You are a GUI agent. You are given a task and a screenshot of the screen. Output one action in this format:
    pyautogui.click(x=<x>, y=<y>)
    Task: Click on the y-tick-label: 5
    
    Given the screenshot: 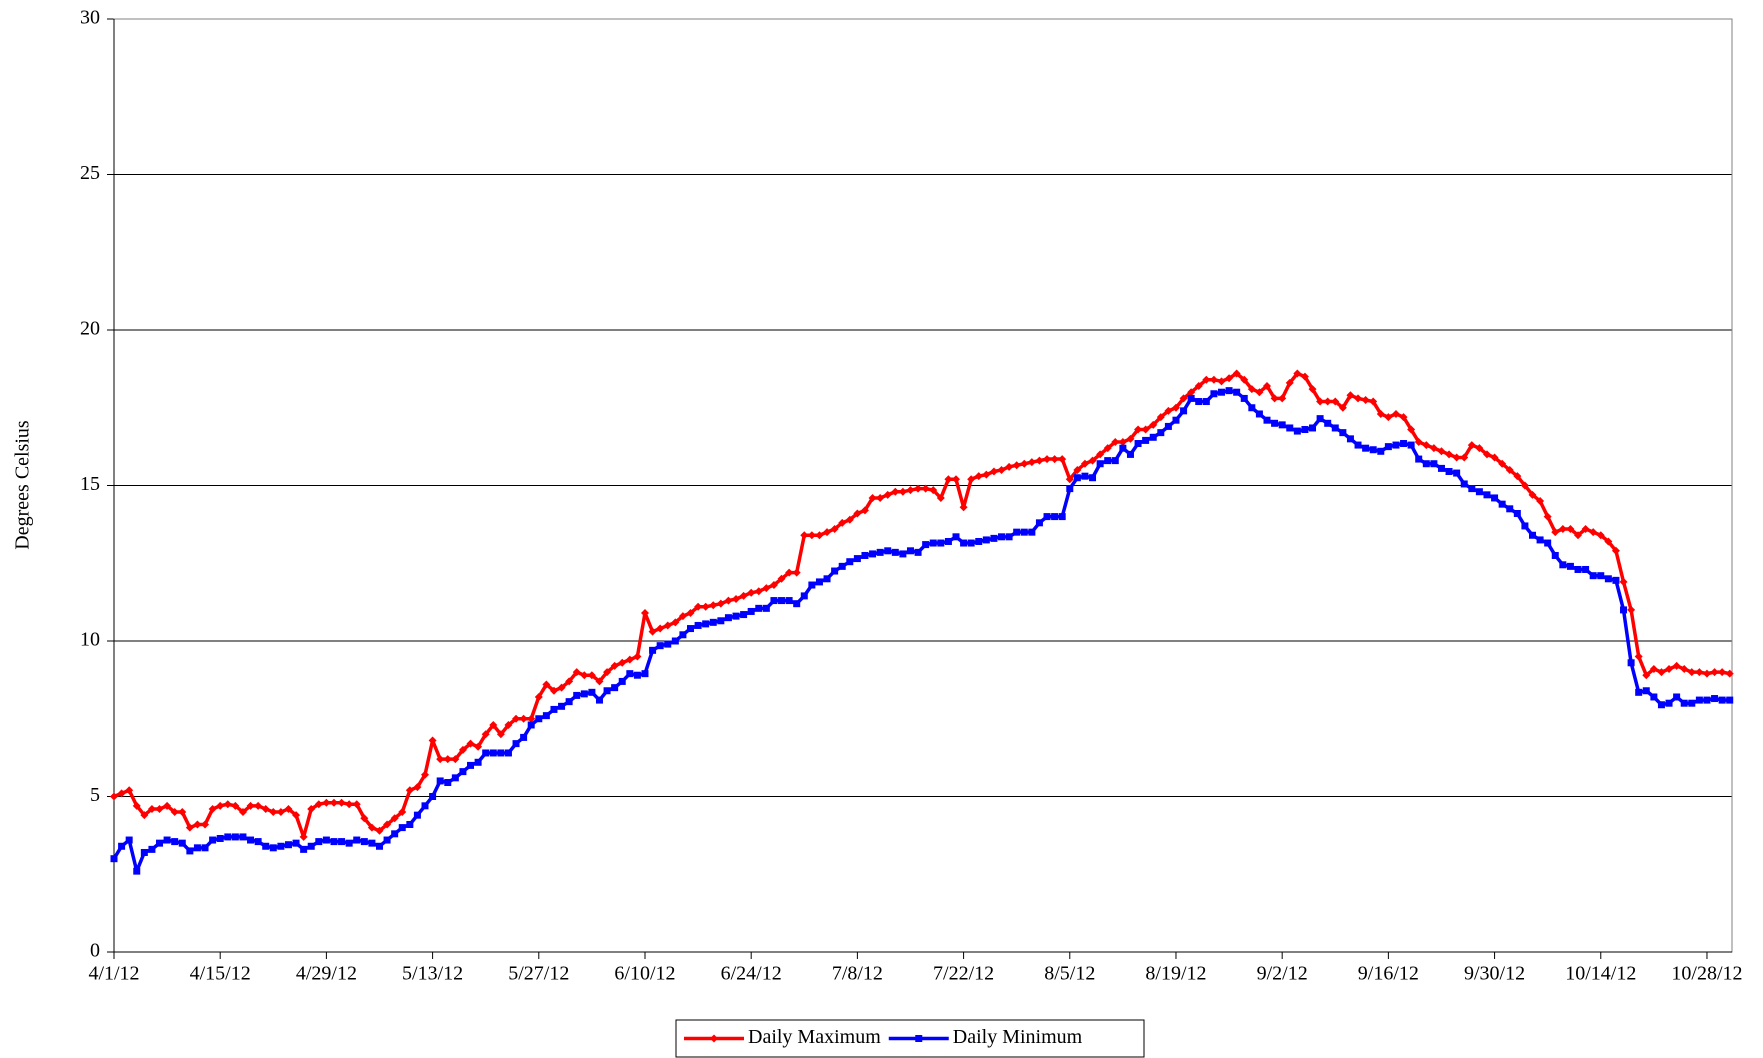 What is the action you would take?
    pyautogui.click(x=95, y=795)
    